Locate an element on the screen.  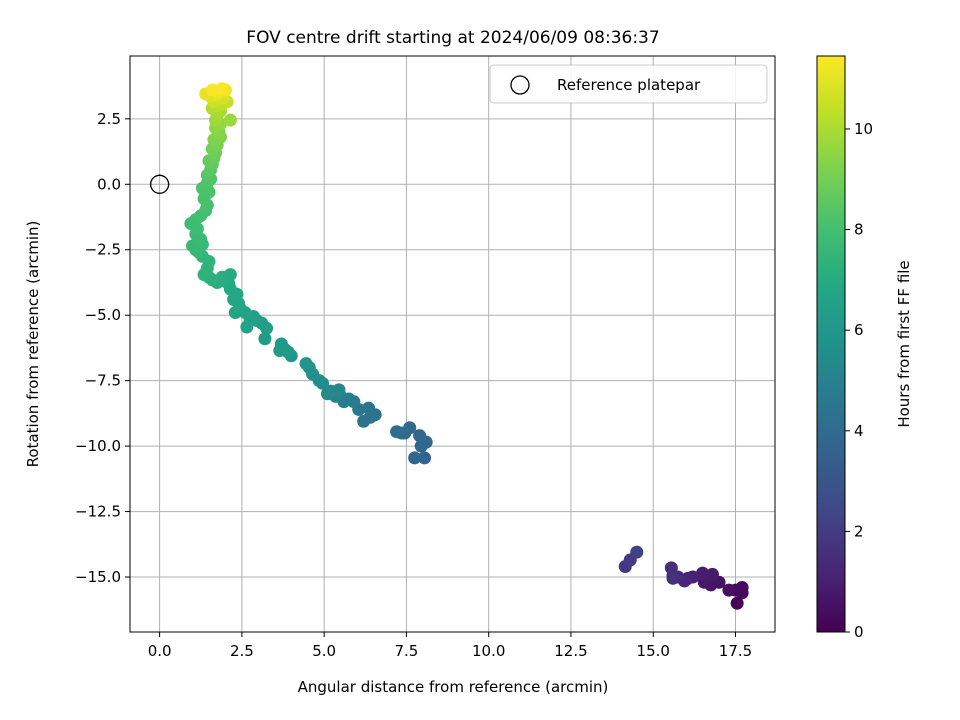
x-tick-label: 2.5 is located at coordinates (242, 651).